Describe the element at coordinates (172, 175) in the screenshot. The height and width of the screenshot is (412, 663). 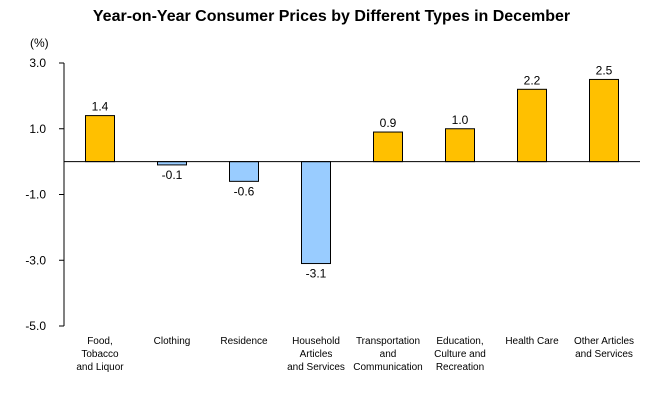
I see `data-label: -0.1` at that location.